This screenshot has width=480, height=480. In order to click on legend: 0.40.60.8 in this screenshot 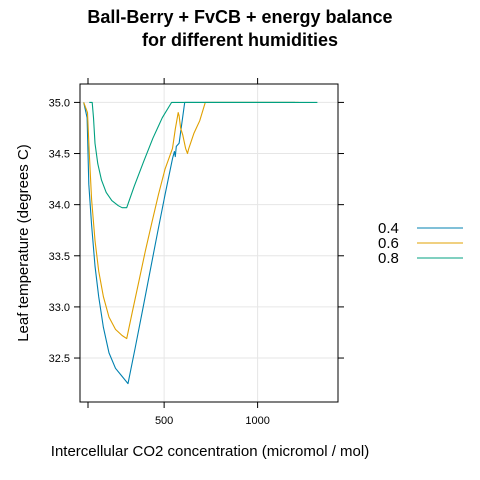, I will do `click(420, 243)`.